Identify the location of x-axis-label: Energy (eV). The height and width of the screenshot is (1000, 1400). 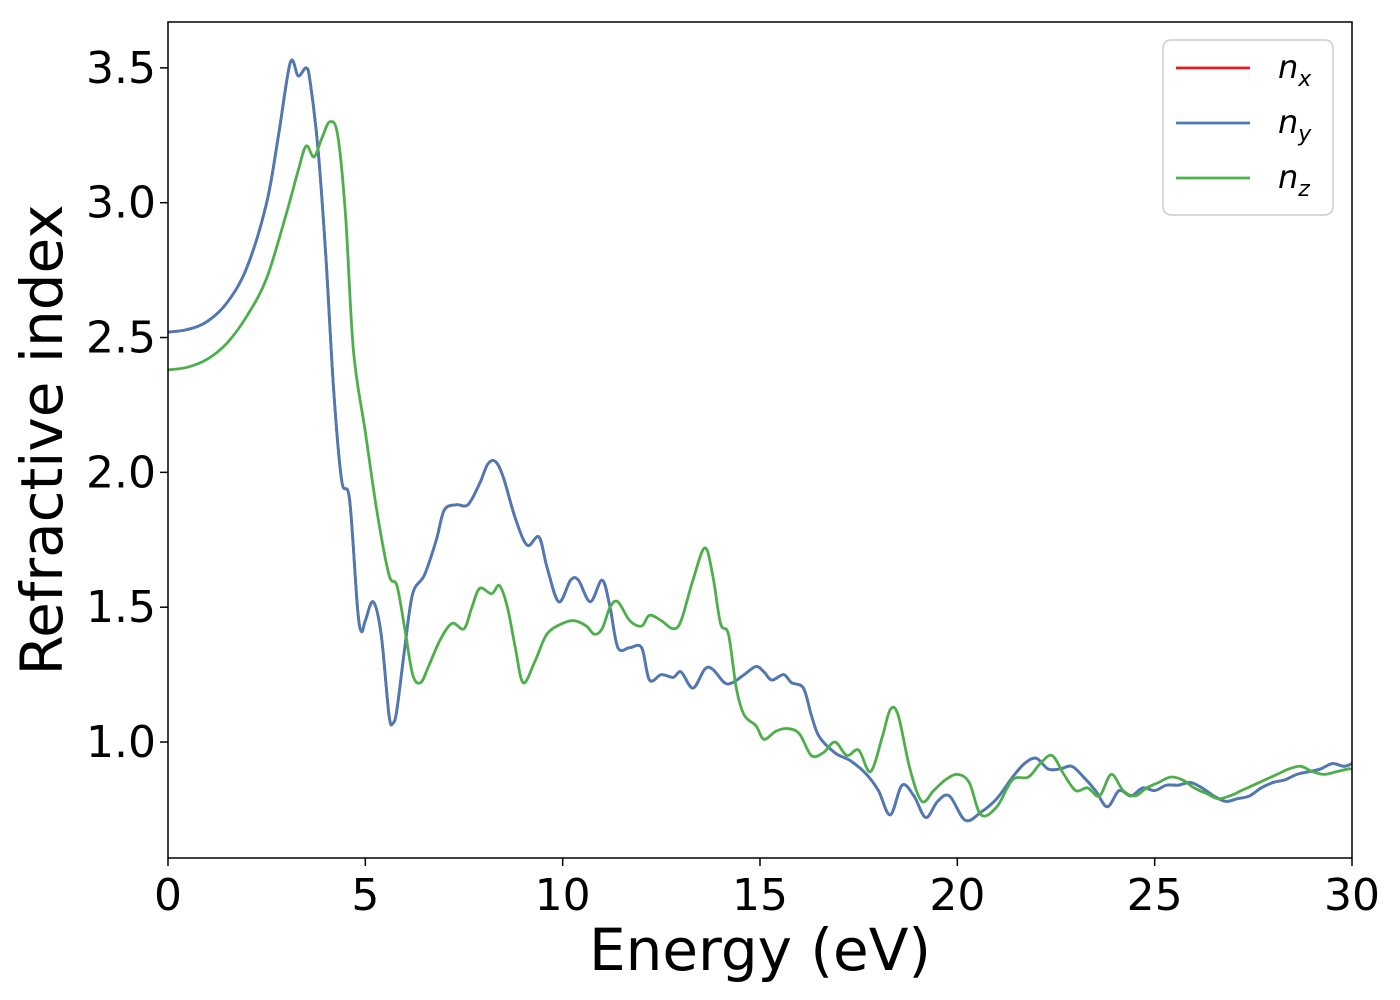
(760, 950).